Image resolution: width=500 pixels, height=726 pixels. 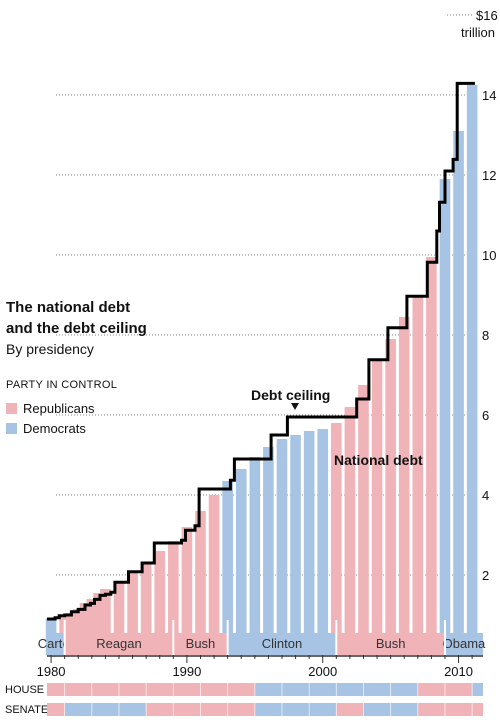 I want to click on y-unit-top-label: $16, so click(x=487, y=15).